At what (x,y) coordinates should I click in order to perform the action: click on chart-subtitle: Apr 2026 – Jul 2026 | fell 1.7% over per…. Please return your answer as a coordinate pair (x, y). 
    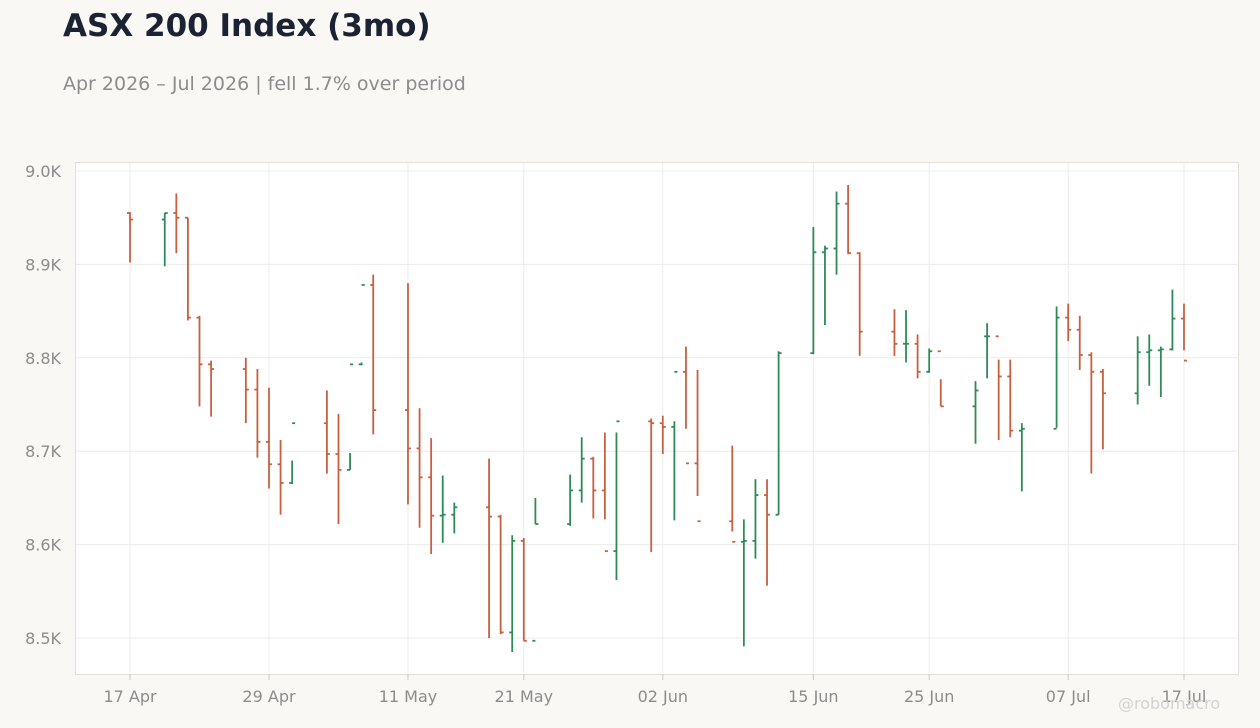
    Looking at the image, I should click on (264, 84).